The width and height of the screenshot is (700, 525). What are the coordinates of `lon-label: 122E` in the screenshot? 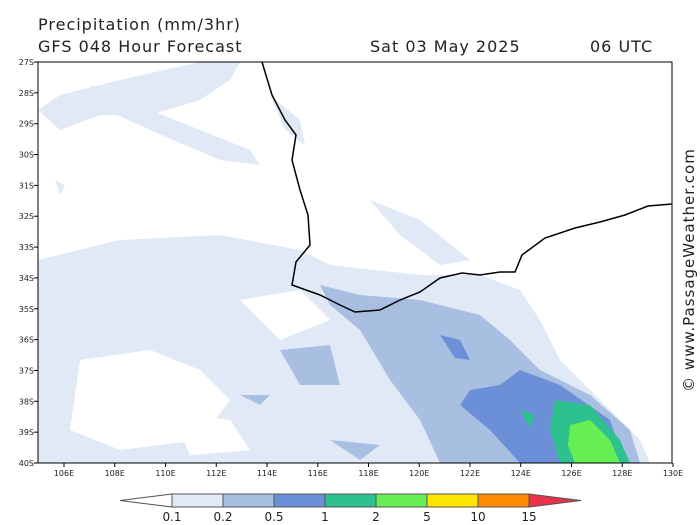 It's located at (470, 473).